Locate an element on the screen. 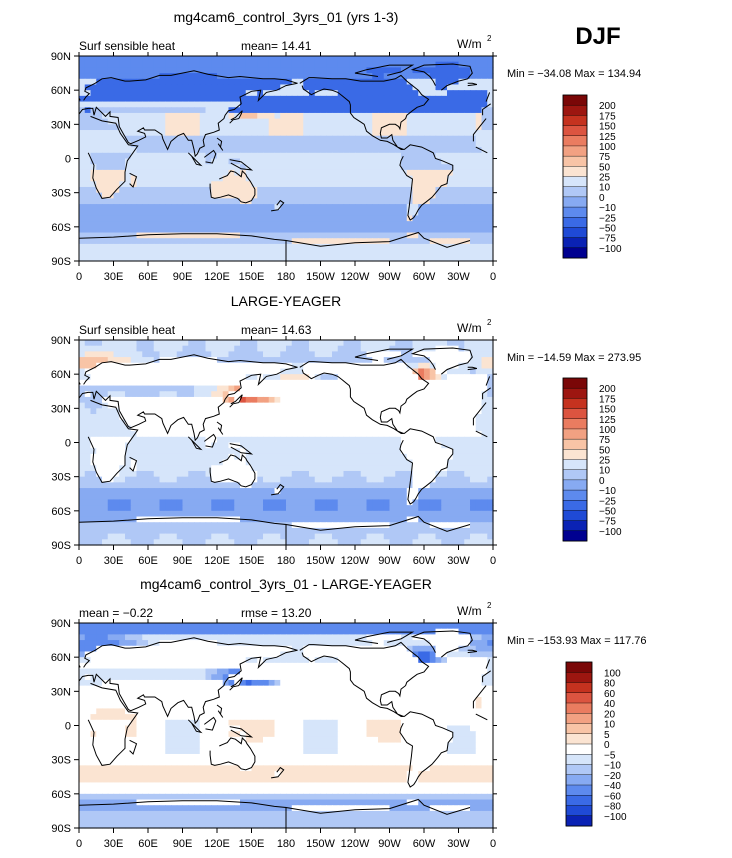 Image resolution: width=732 pixels, height=858 pixels. y-tick-label: 60S is located at coordinates (61, 228).